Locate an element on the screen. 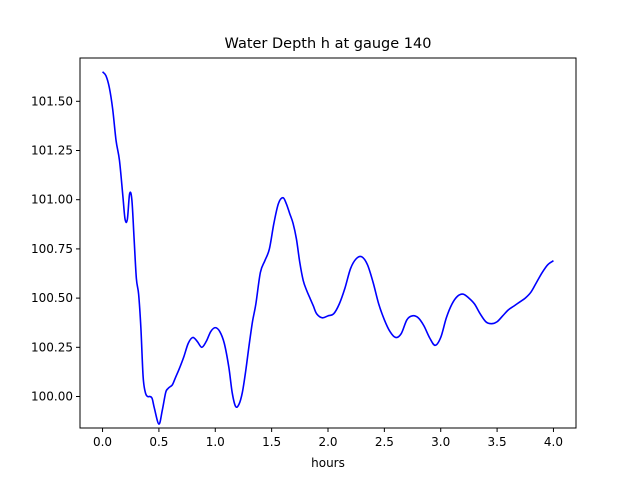 Image resolution: width=640 pixels, height=480 pixels. y-tick-label: 101.50 is located at coordinates (52, 101).